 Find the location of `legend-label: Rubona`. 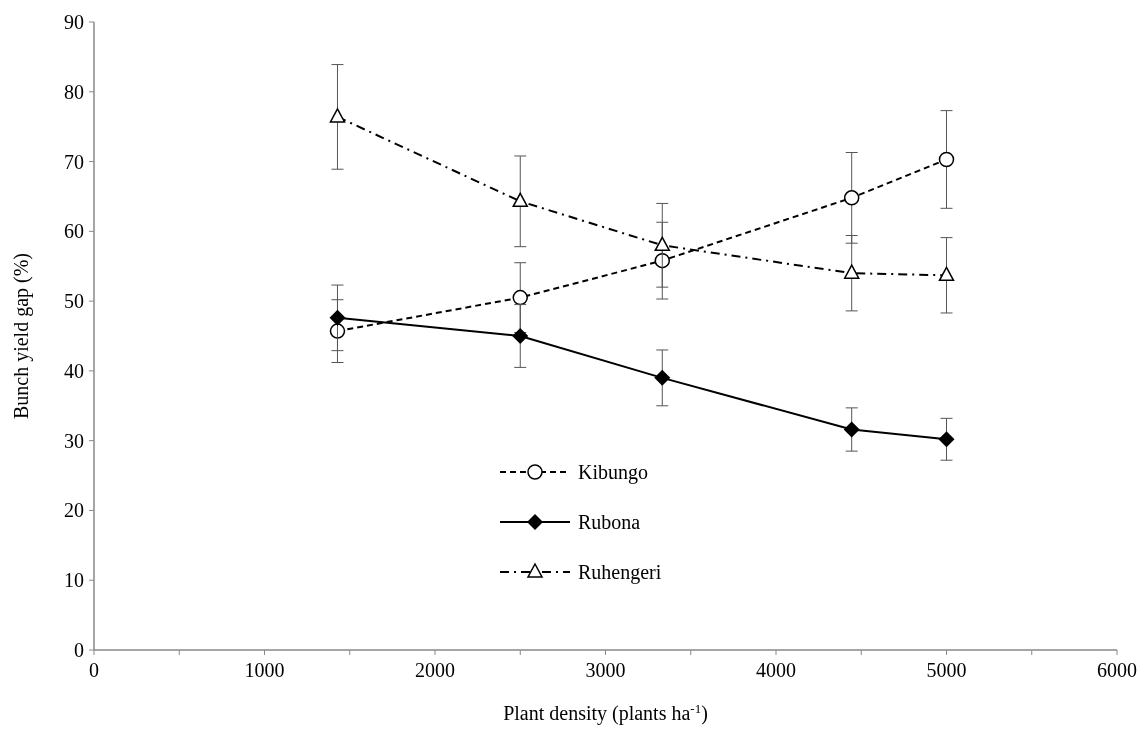

legend-label: Rubona is located at coordinates (609, 522).